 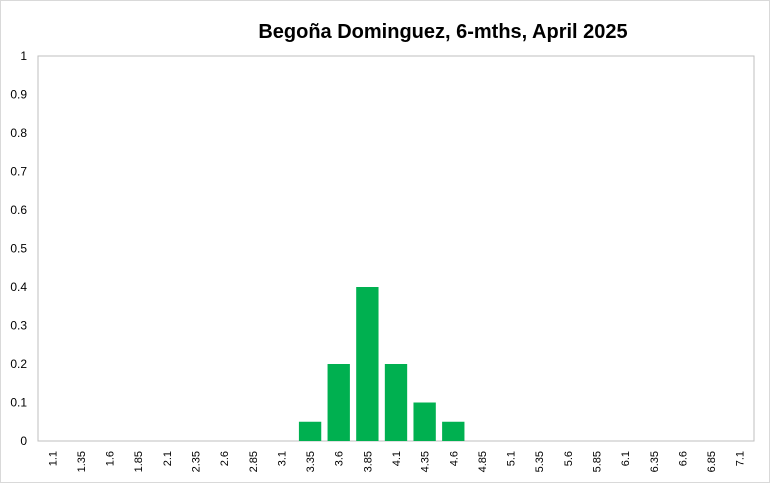 What do you see at coordinates (23, 441) in the screenshot?
I see `y-tick-label: 0` at bounding box center [23, 441].